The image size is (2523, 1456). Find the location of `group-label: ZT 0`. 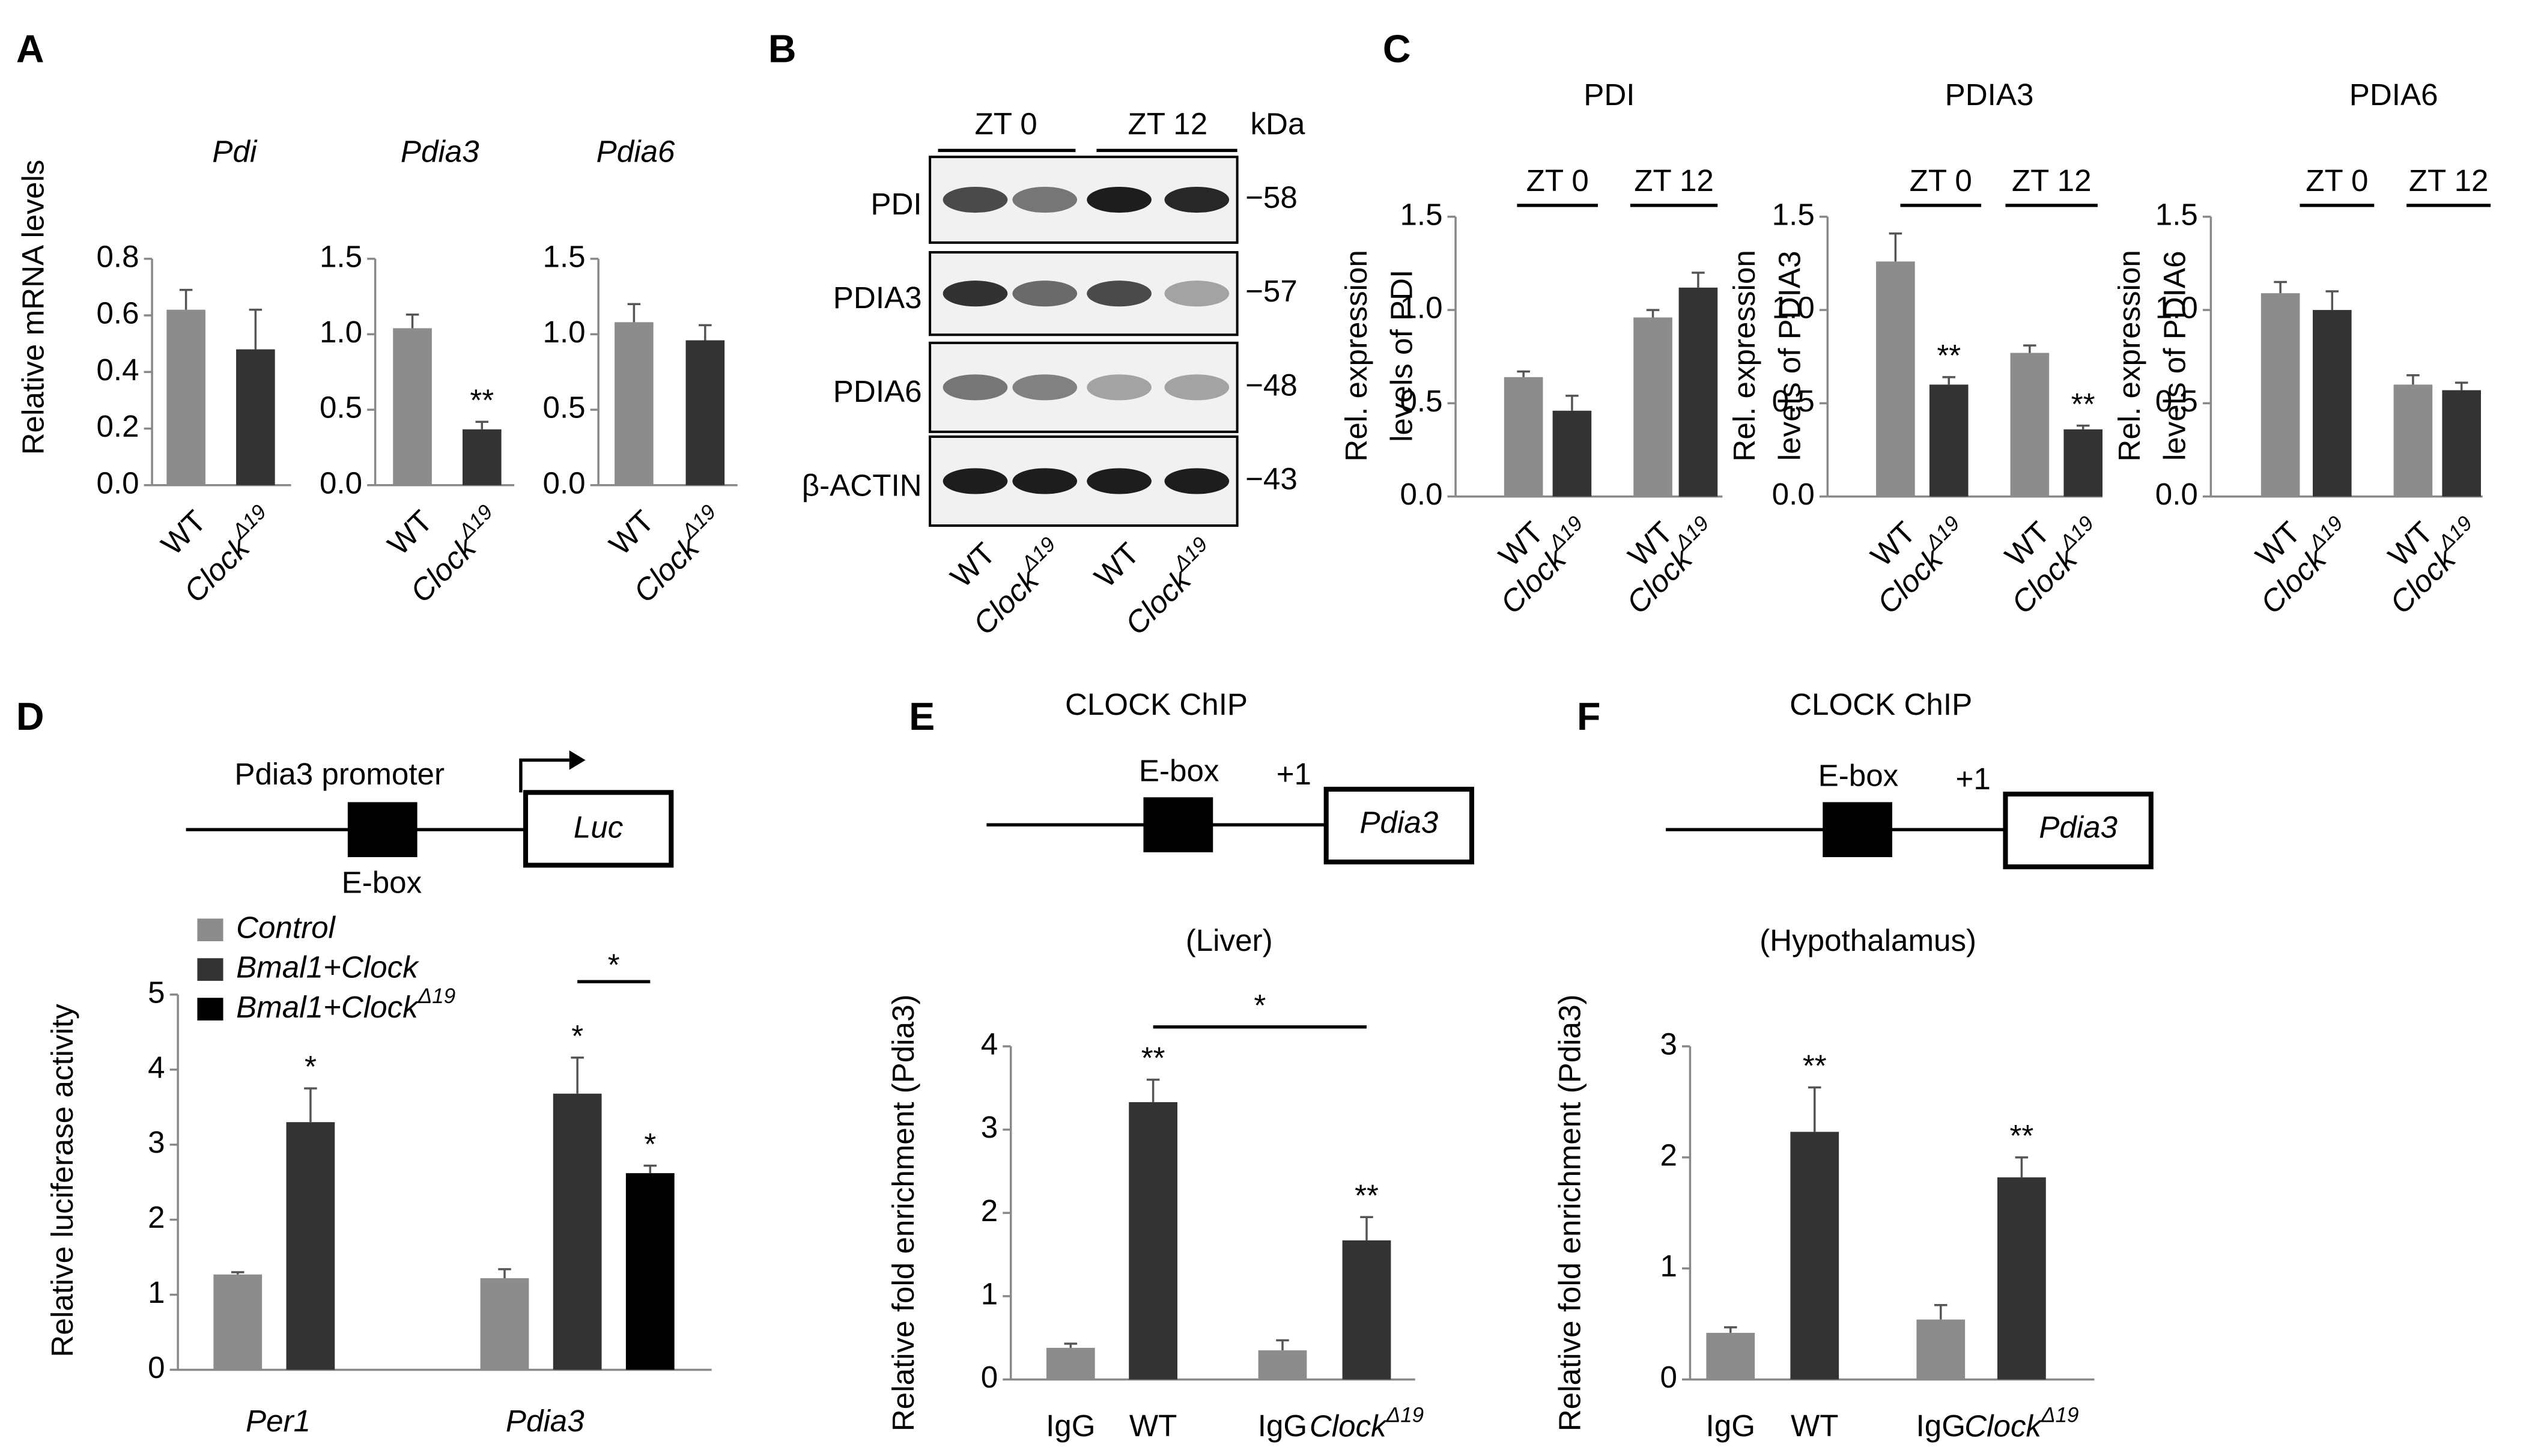

group-label: ZT 0 is located at coordinates (1558, 181).